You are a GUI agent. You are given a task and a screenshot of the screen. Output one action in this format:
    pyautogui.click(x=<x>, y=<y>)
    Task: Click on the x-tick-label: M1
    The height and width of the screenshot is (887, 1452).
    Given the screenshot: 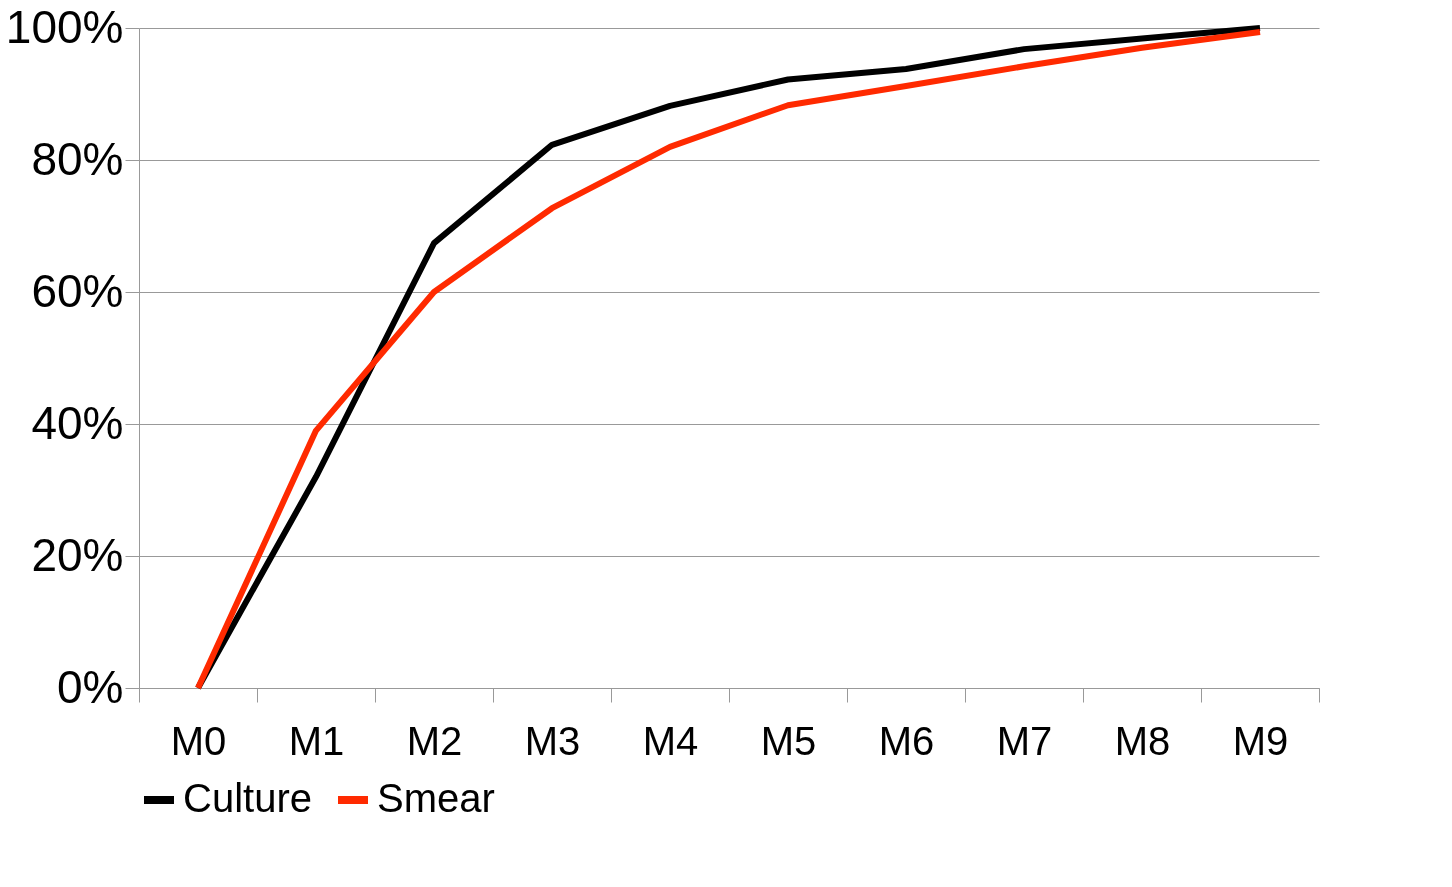 What is the action you would take?
    pyautogui.click(x=316, y=740)
    